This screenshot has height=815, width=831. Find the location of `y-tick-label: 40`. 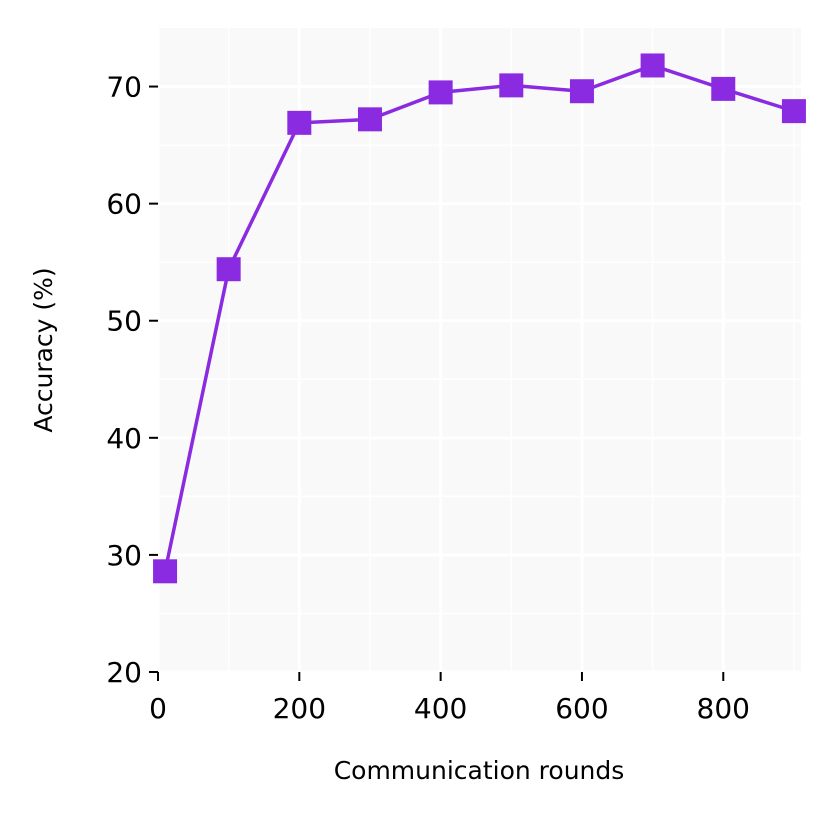

y-tick-label: 40 is located at coordinates (124, 438).